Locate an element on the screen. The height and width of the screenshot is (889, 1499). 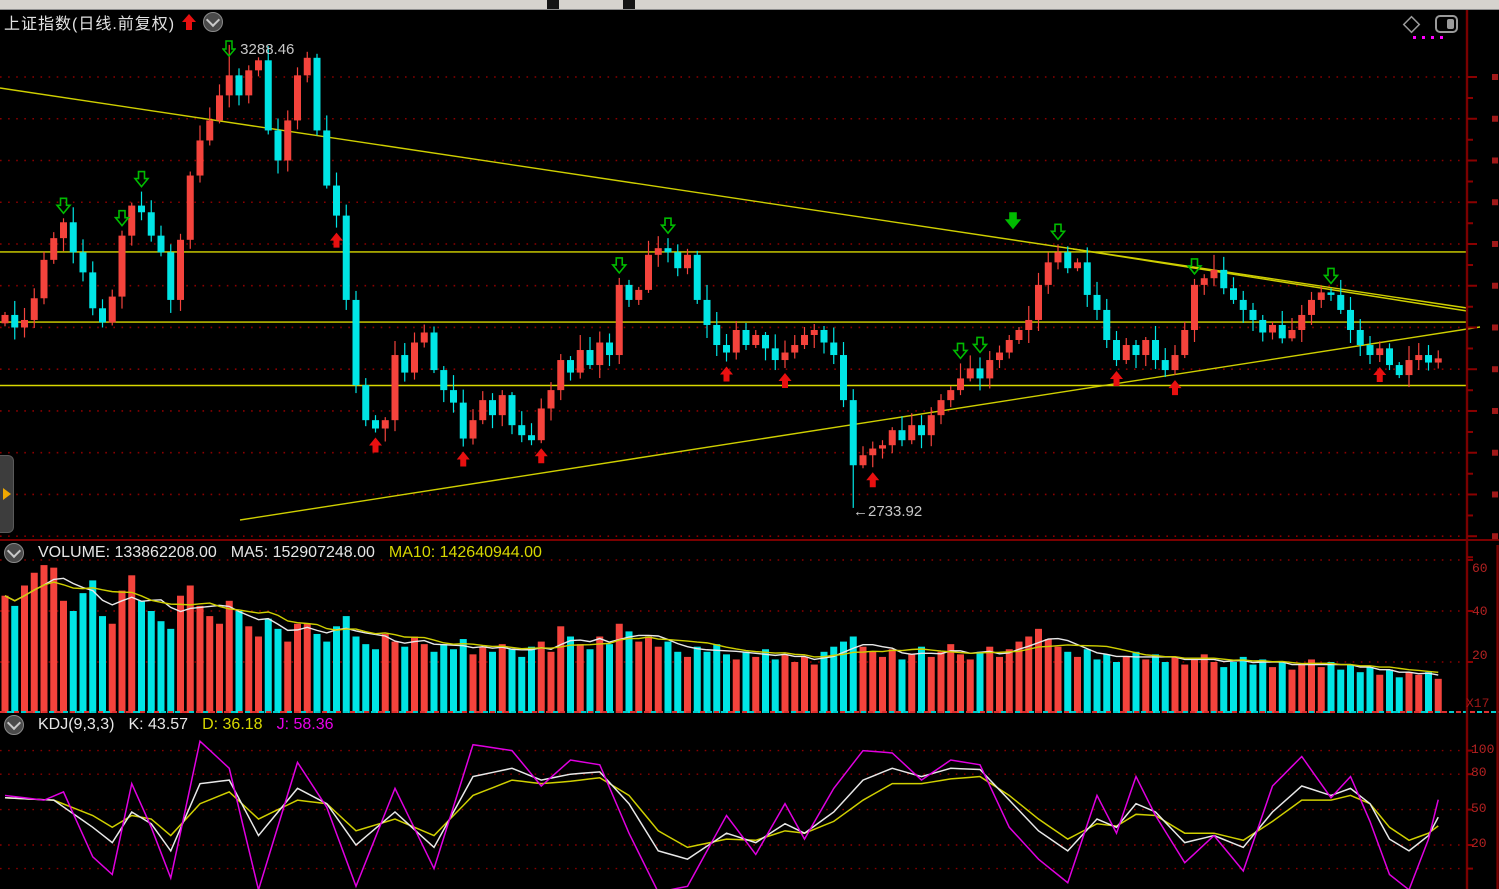
drawer-open-arrow-icon is located at coordinates (6, 494).